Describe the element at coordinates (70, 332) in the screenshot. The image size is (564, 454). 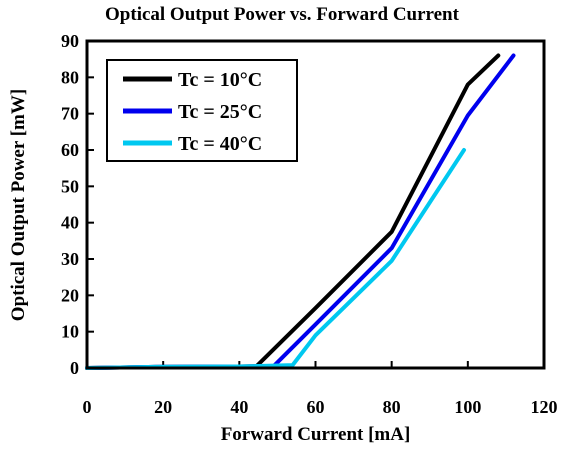
I see `y-tick-label: 10` at that location.